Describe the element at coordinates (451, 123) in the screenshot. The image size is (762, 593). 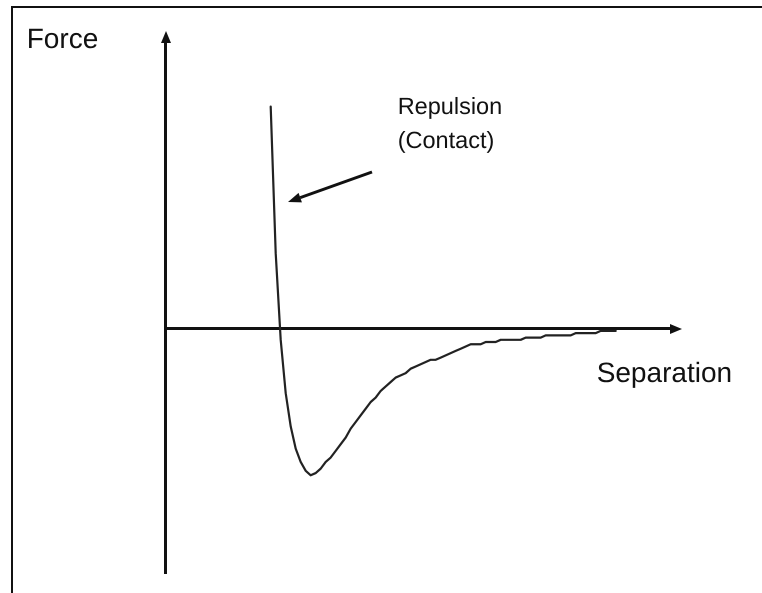
I see `annotation: Repulsion (Contact)` at that location.